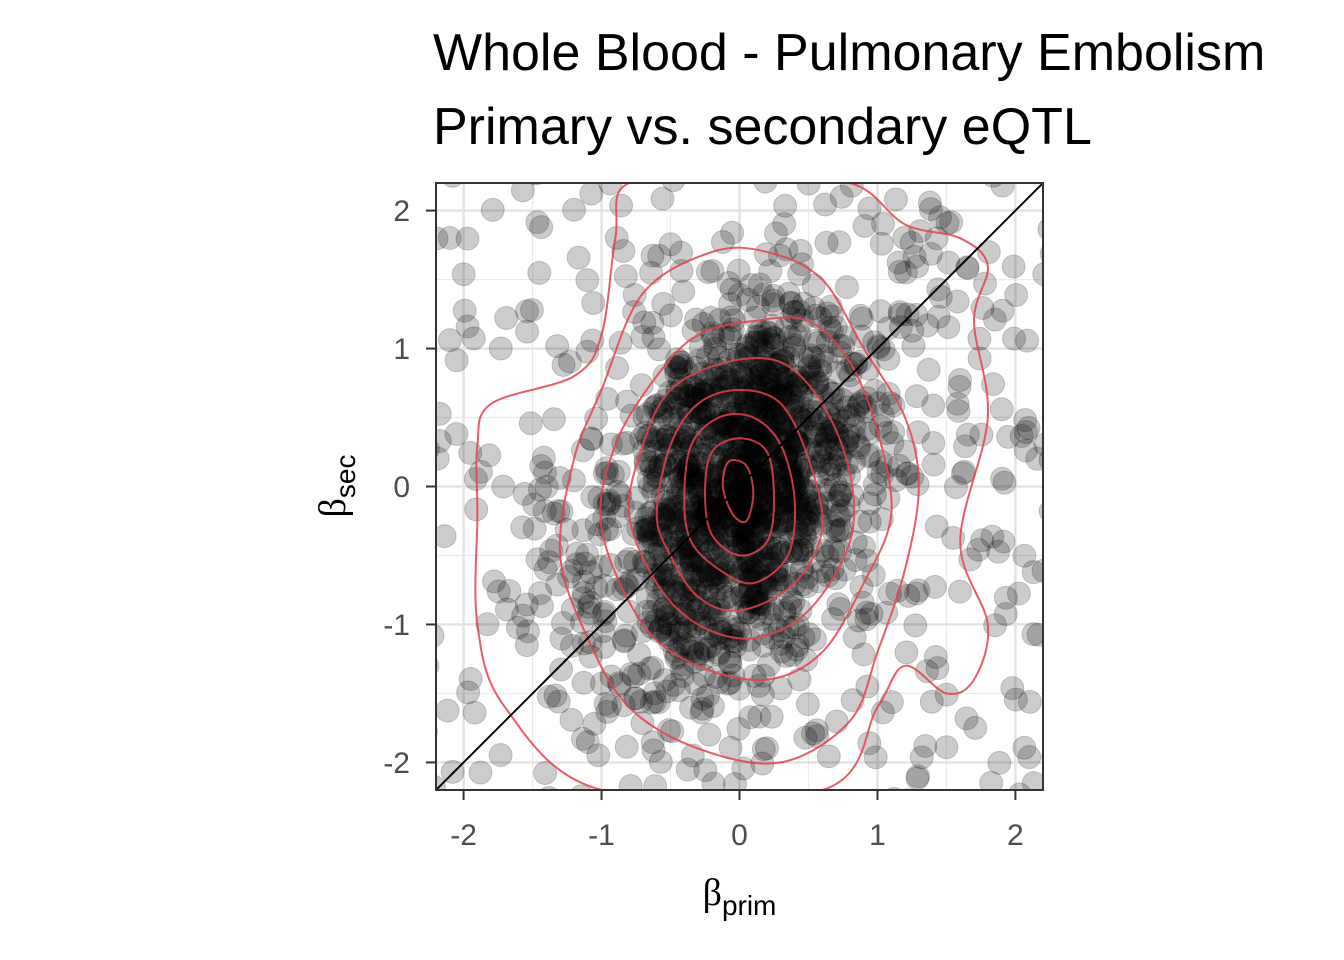 The height and width of the screenshot is (960, 1344). I want to click on chart-title-line-1: Whole Blood - Pulmonary Embolism, so click(849, 53).